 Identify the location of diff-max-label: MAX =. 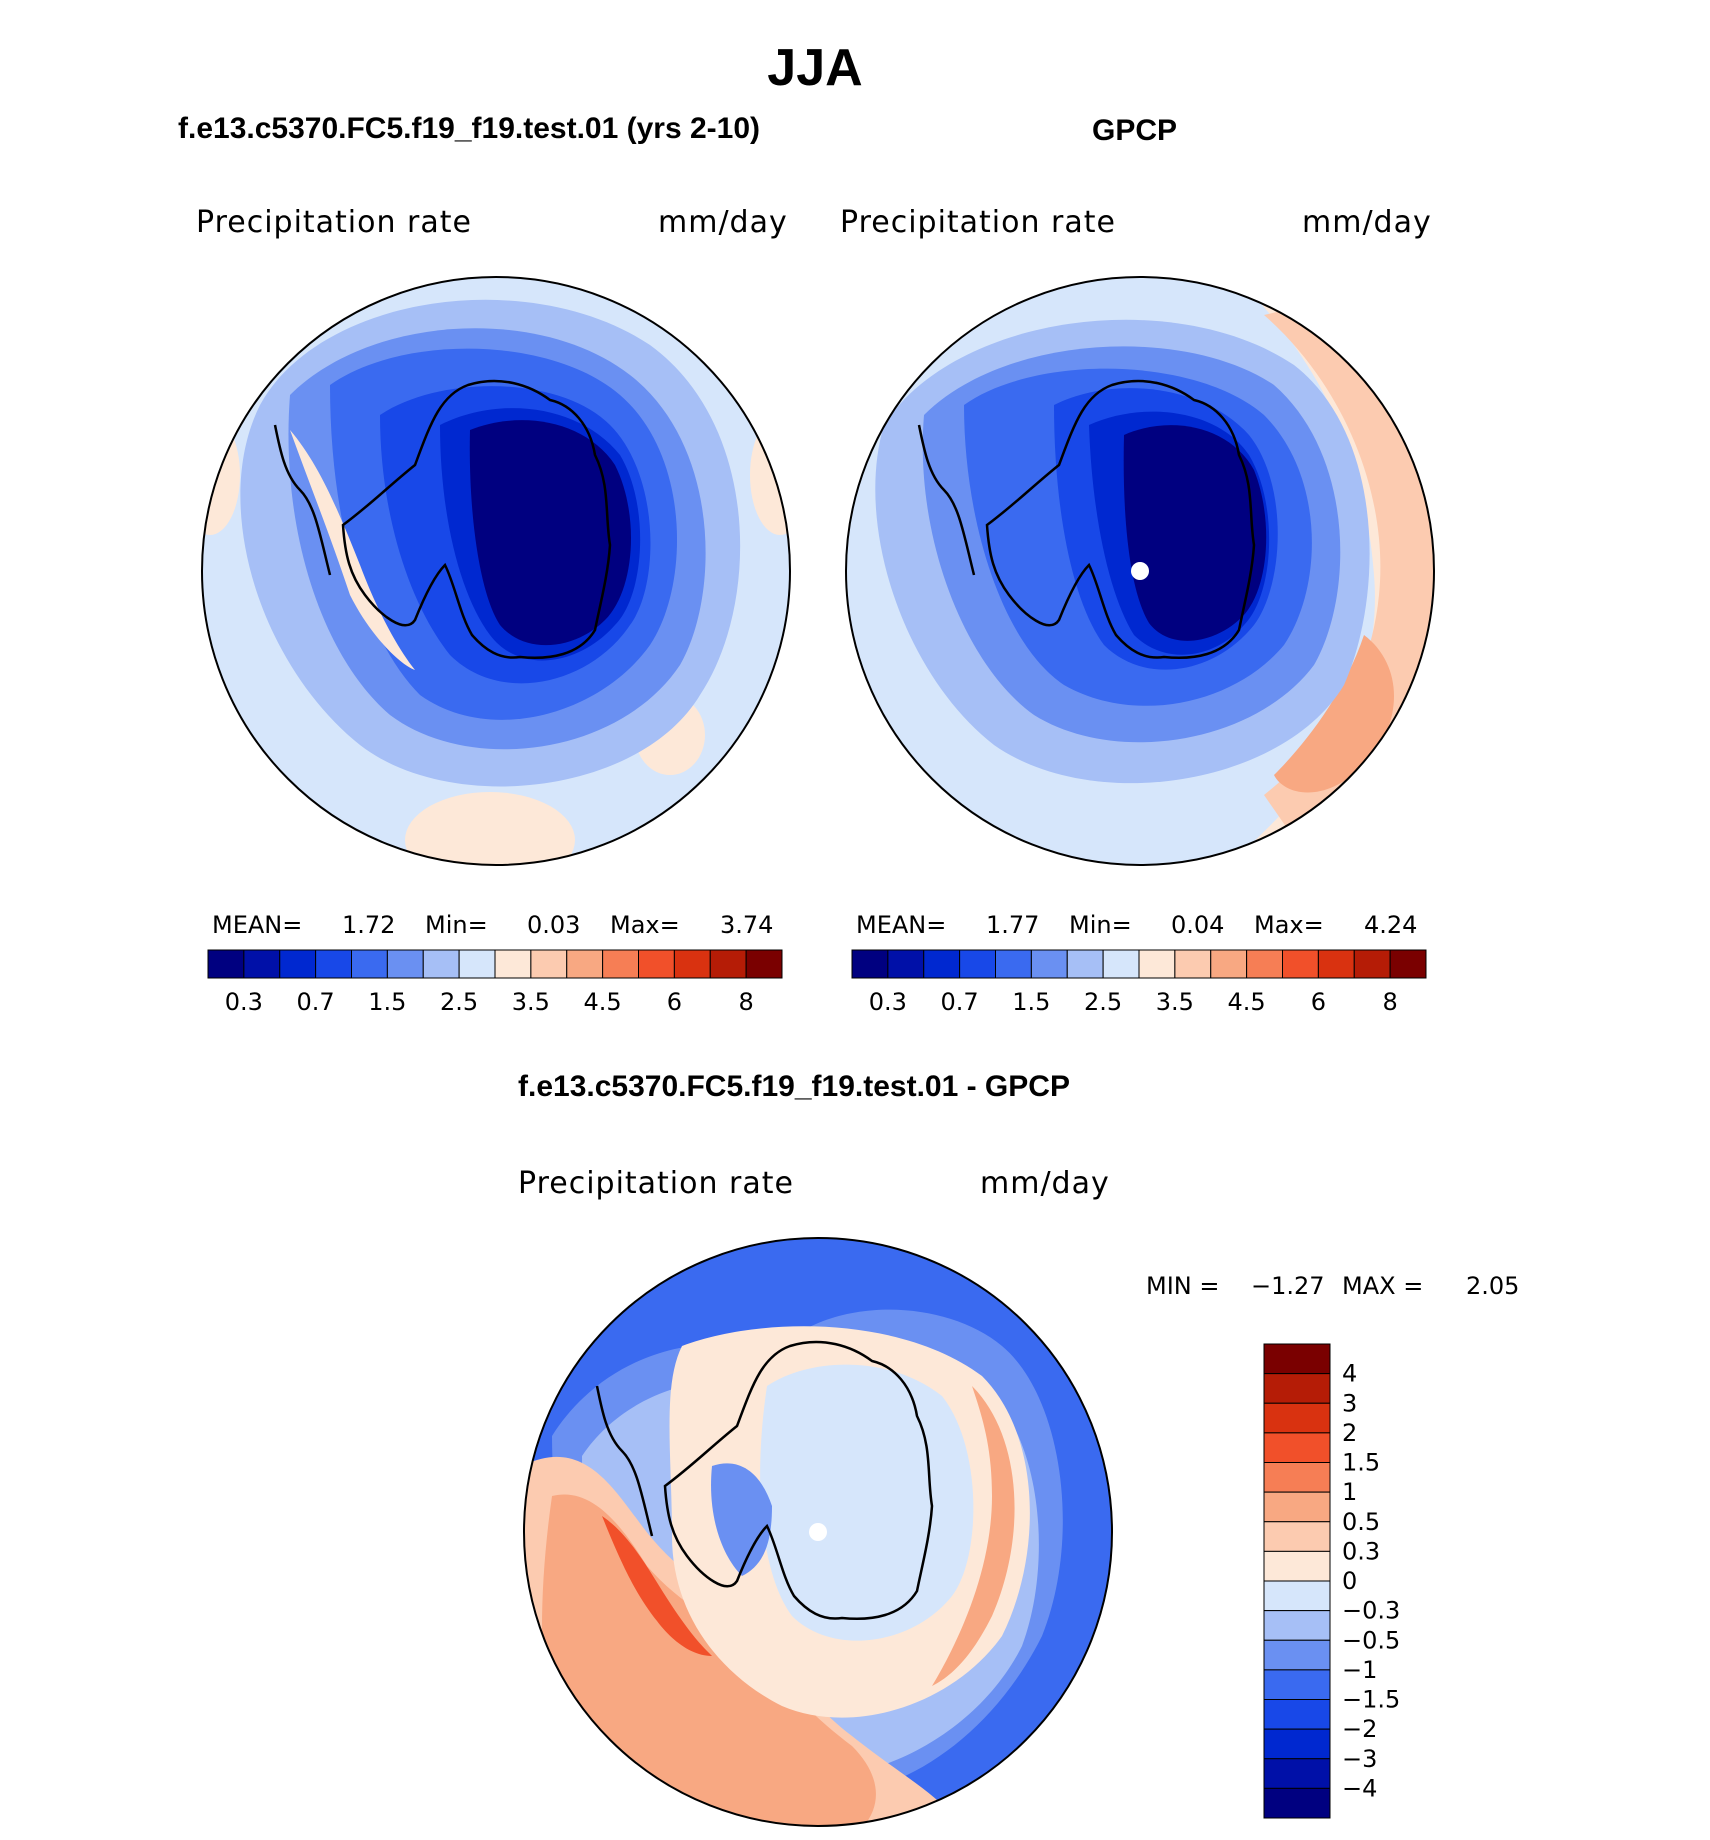
(1383, 1286).